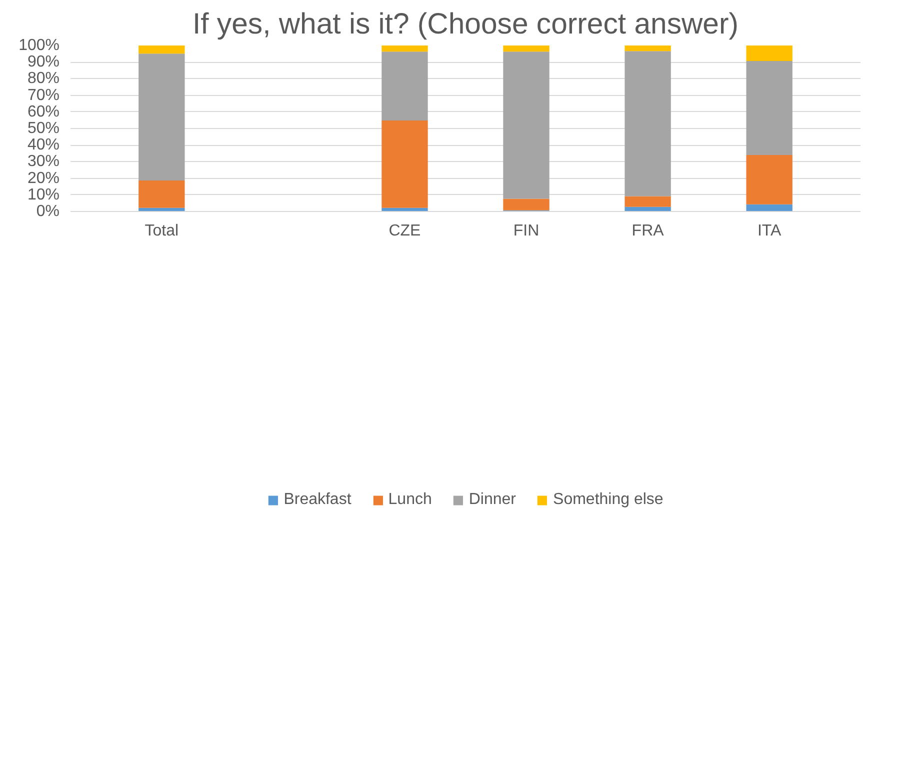 This screenshot has height=761, width=911. What do you see at coordinates (43, 128) in the screenshot?
I see `y-tick-label: 50%` at bounding box center [43, 128].